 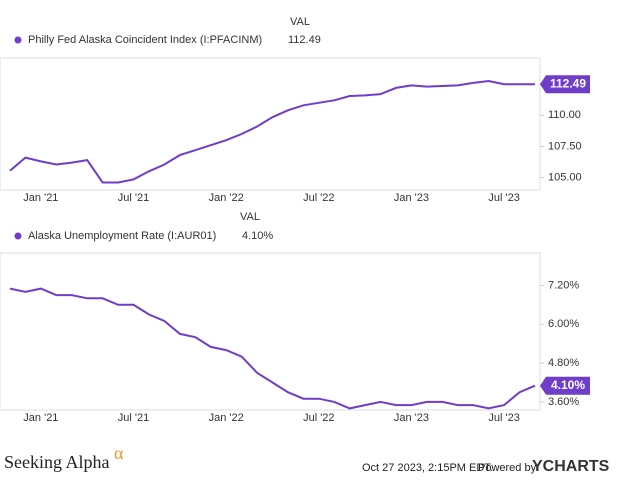 I want to click on y-tick-label: 4.80%, so click(x=563, y=363).